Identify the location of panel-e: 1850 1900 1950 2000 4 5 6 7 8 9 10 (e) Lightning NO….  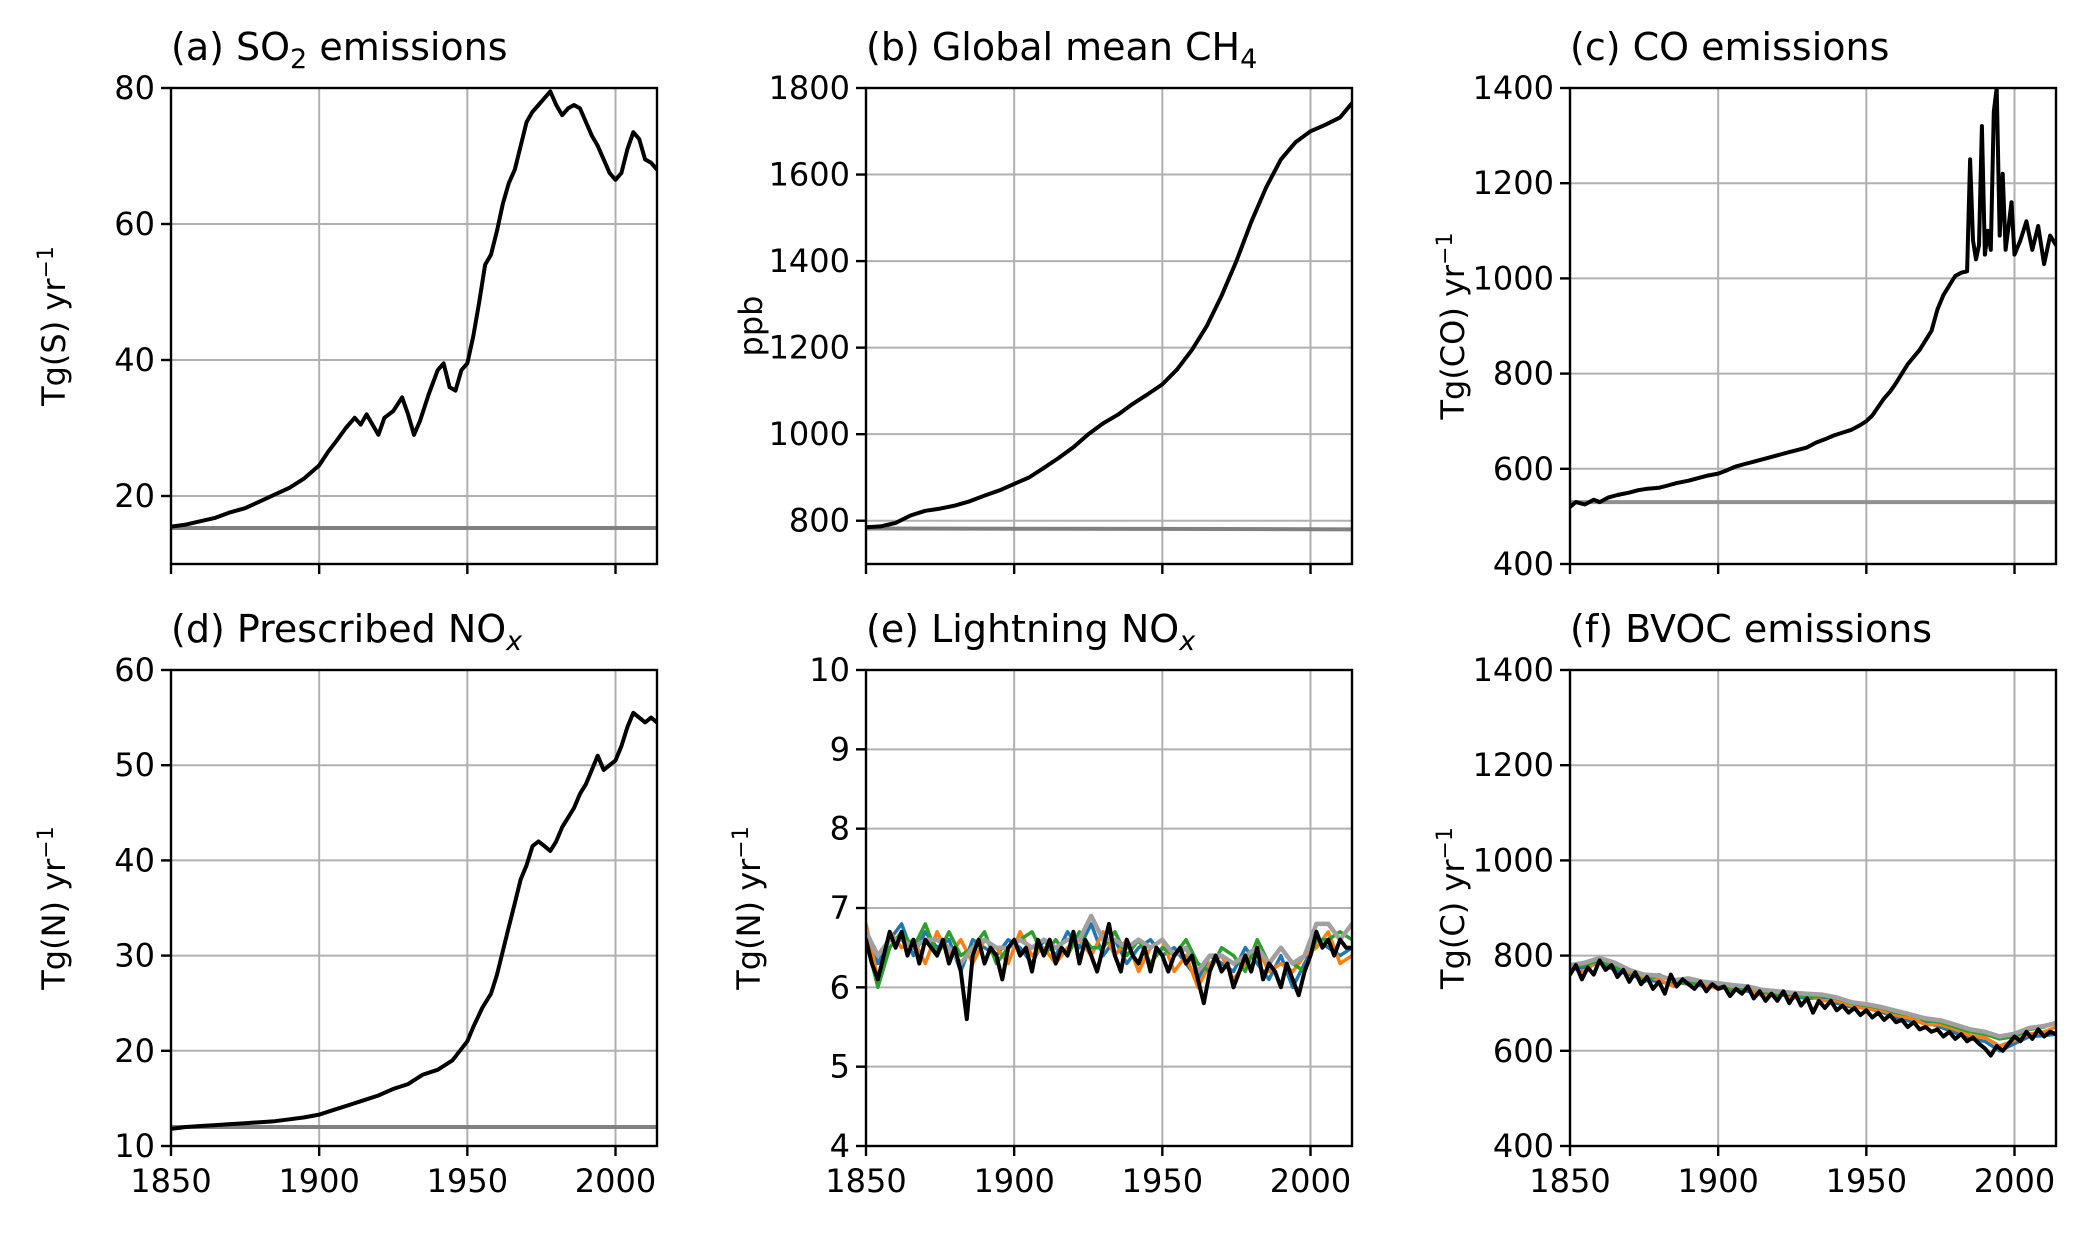
(1041, 903).